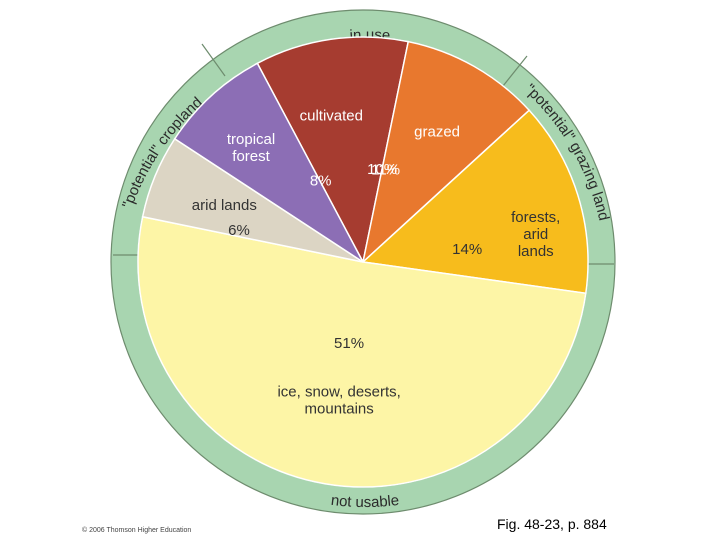 Image resolution: width=720 pixels, height=540 pixels. Describe the element at coordinates (385, 170) in the screenshot. I see `slice-percent-cultivated: 11%` at that location.